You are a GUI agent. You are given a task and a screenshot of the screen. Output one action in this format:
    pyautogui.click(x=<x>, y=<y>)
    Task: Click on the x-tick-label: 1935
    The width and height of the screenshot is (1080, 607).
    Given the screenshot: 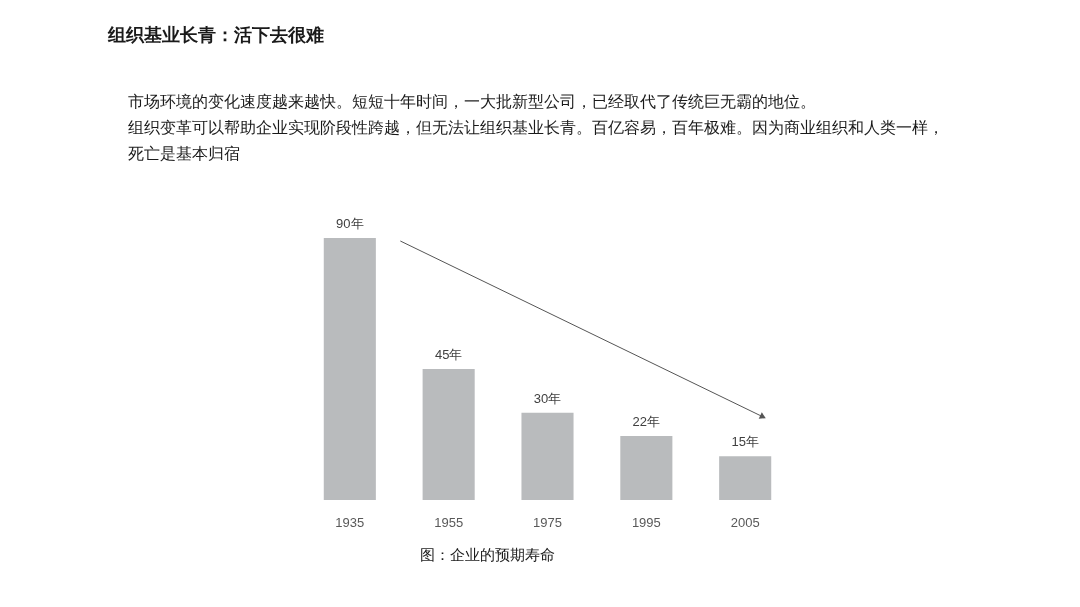 What is the action you would take?
    pyautogui.click(x=350, y=522)
    